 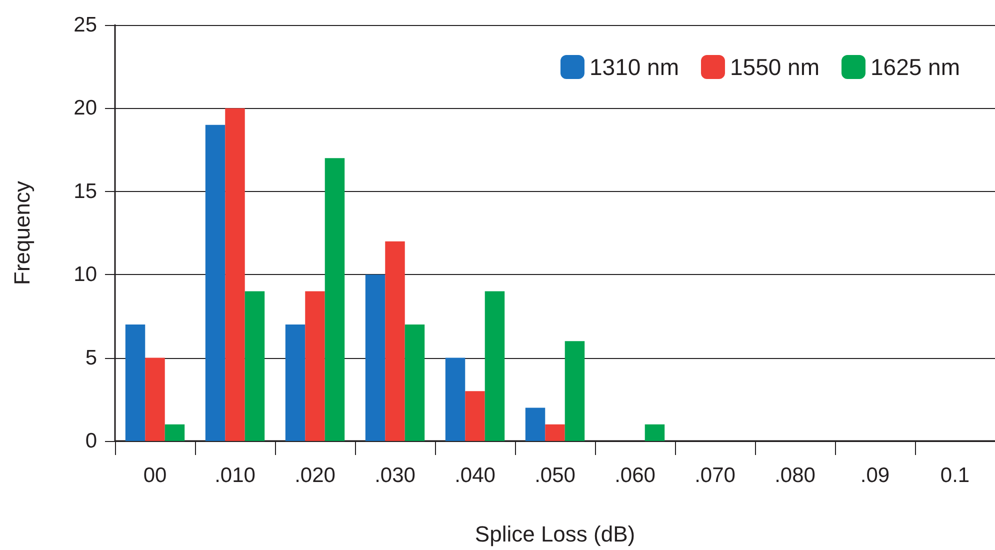 What do you see at coordinates (22, 233) in the screenshot?
I see `y-axis-title: Frequency` at bounding box center [22, 233].